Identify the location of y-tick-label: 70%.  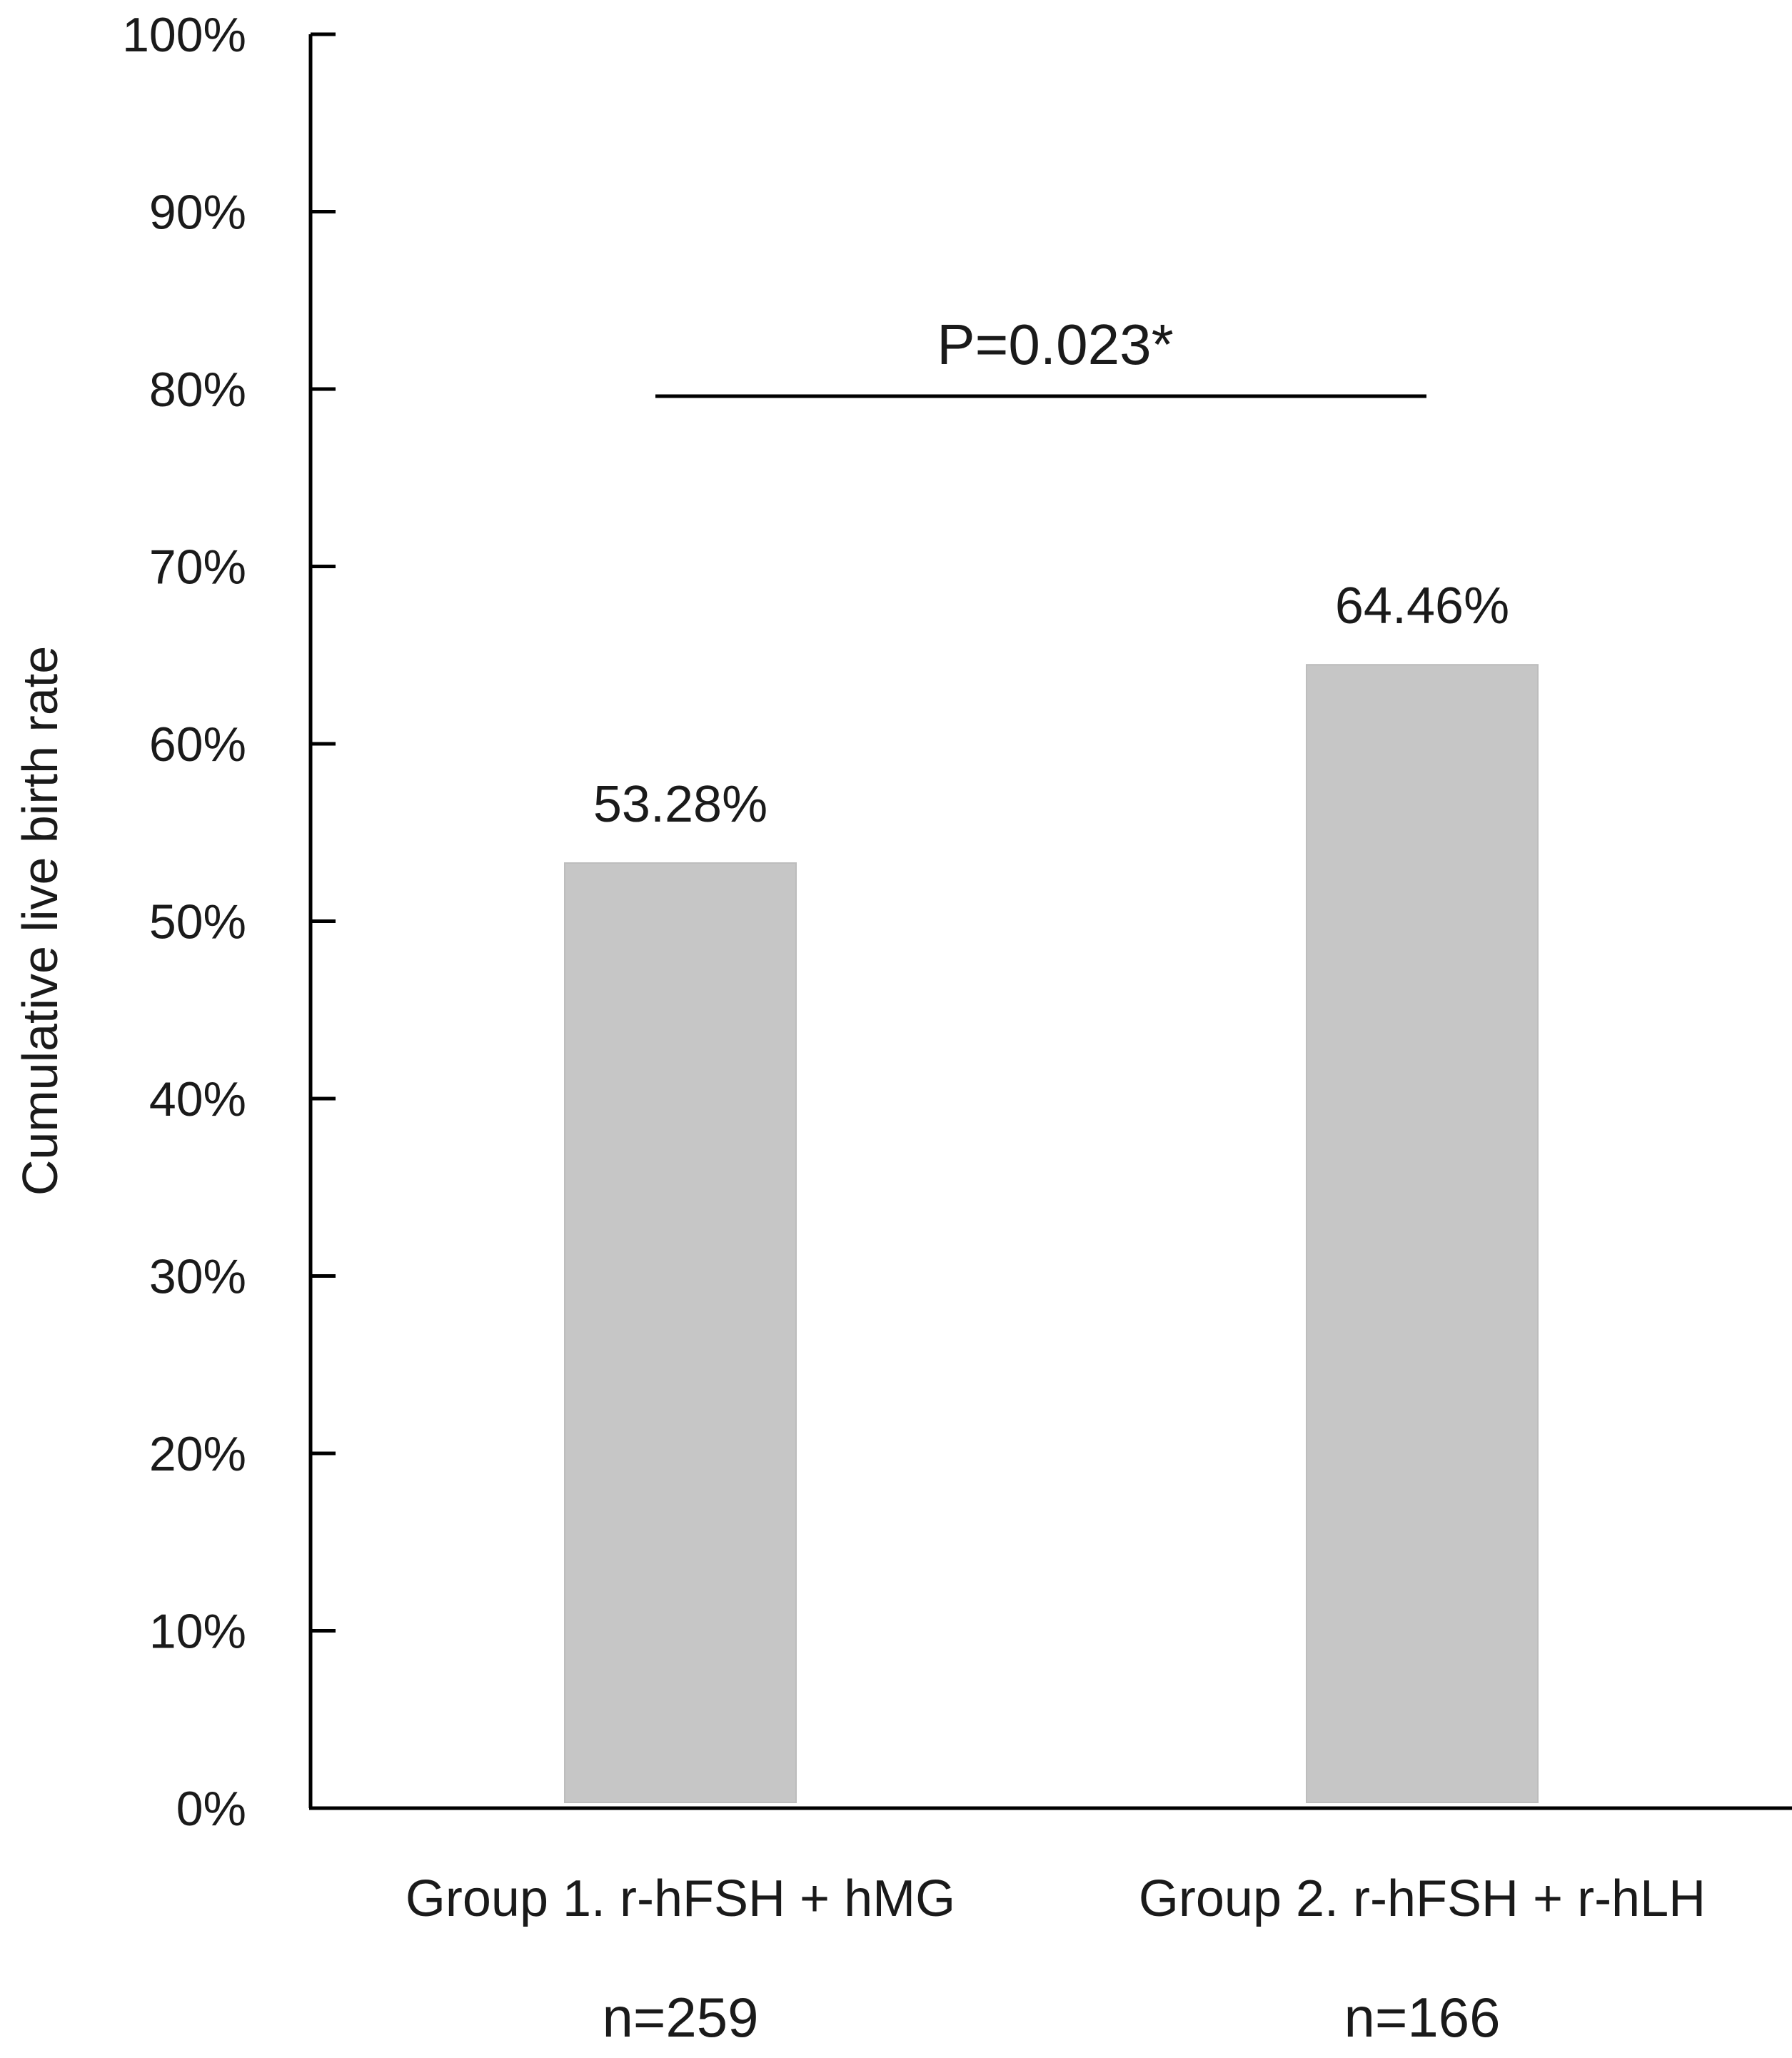
(198, 567).